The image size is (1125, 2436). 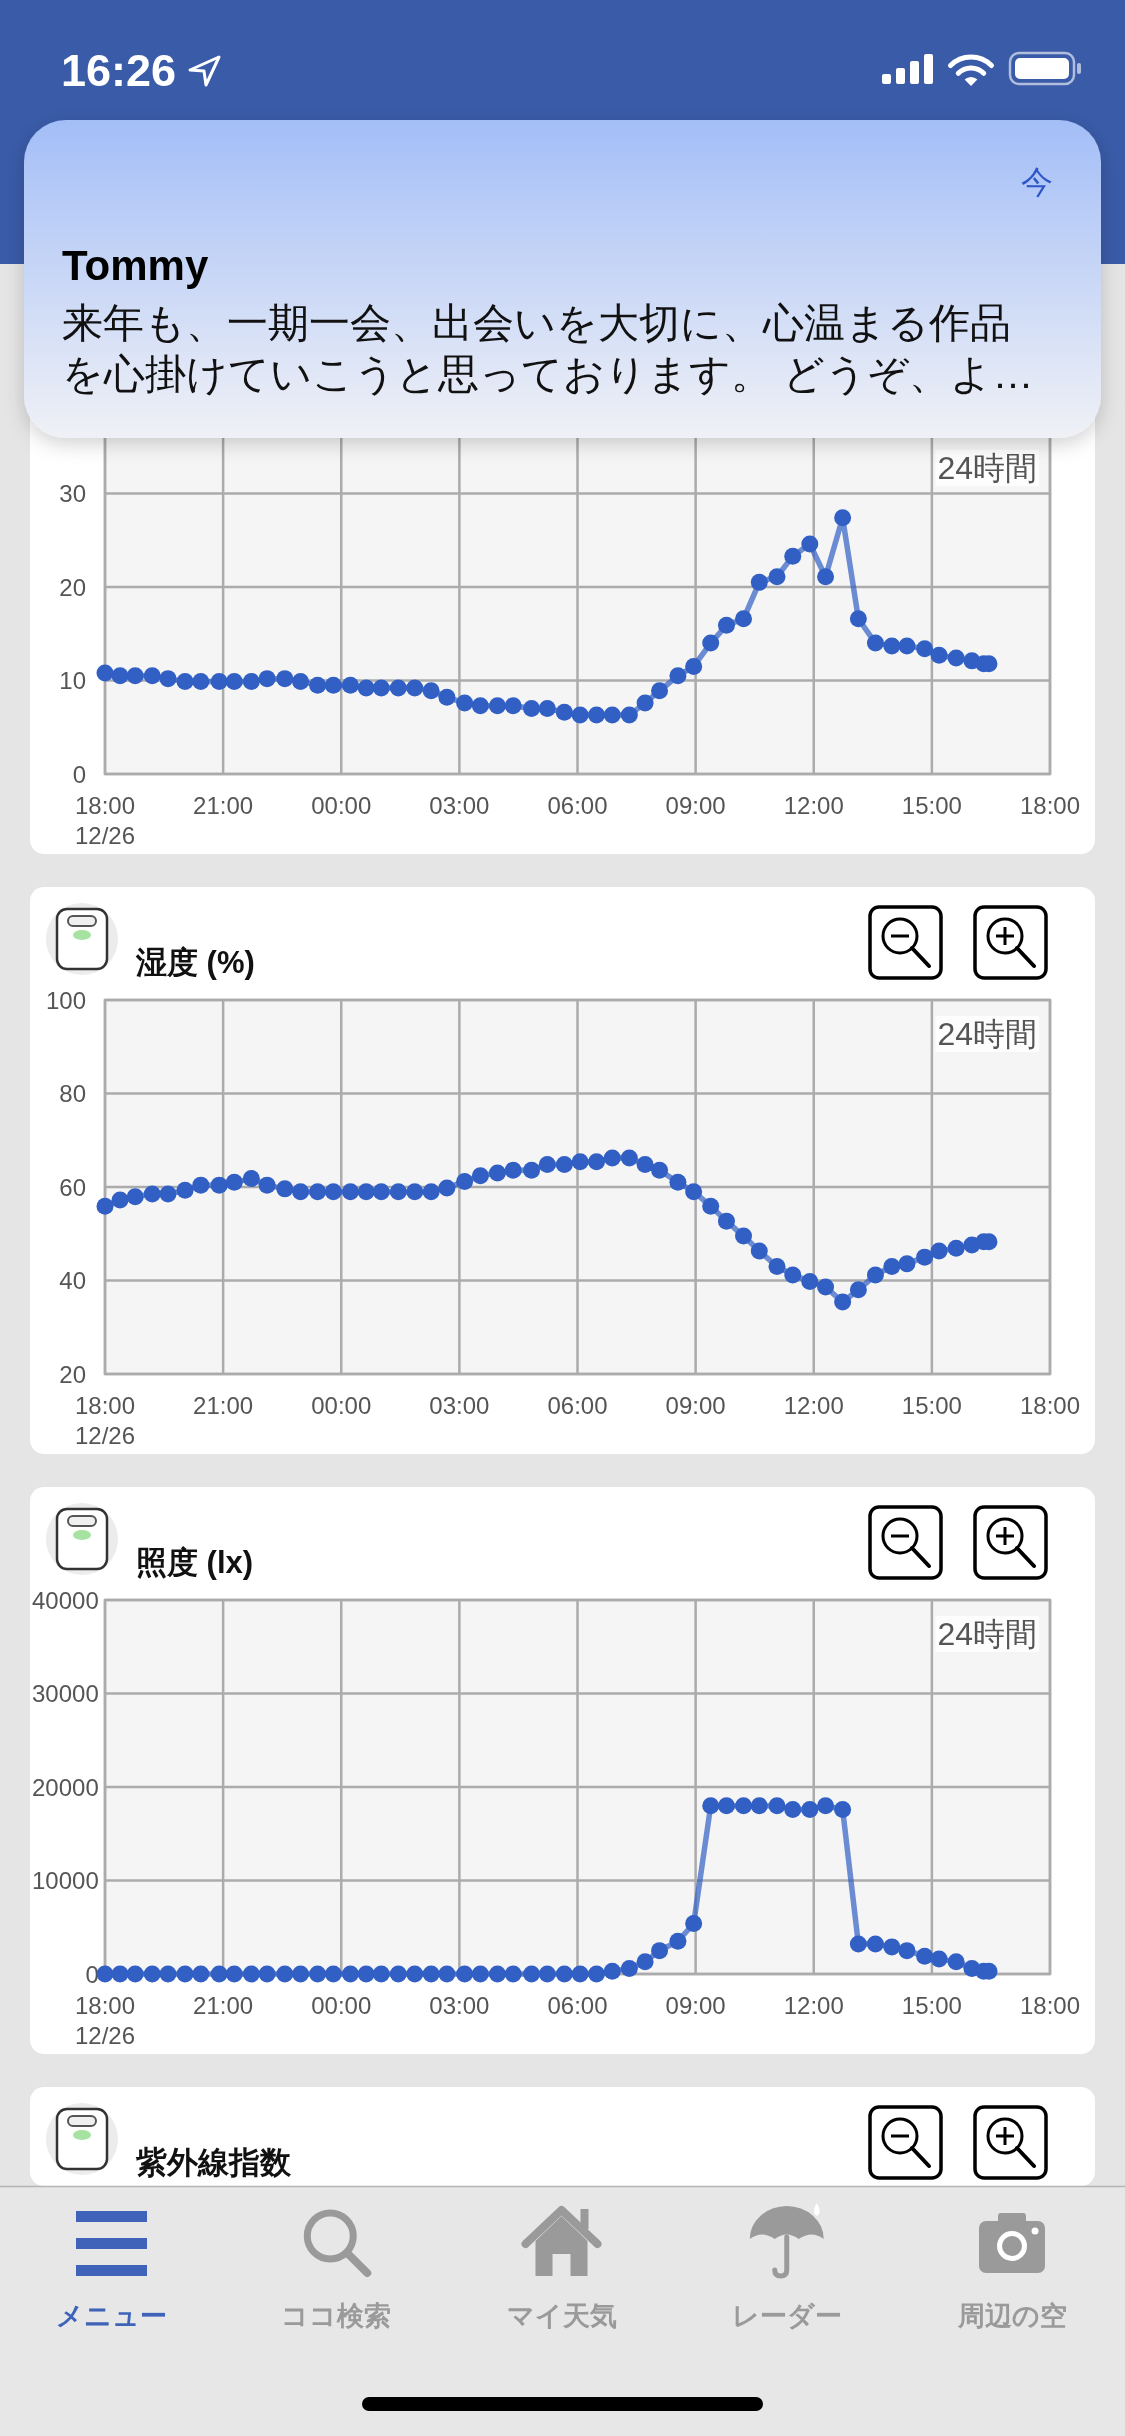 What do you see at coordinates (1050, 2005) in the screenshot?
I see `x-tick-label: 18:00` at bounding box center [1050, 2005].